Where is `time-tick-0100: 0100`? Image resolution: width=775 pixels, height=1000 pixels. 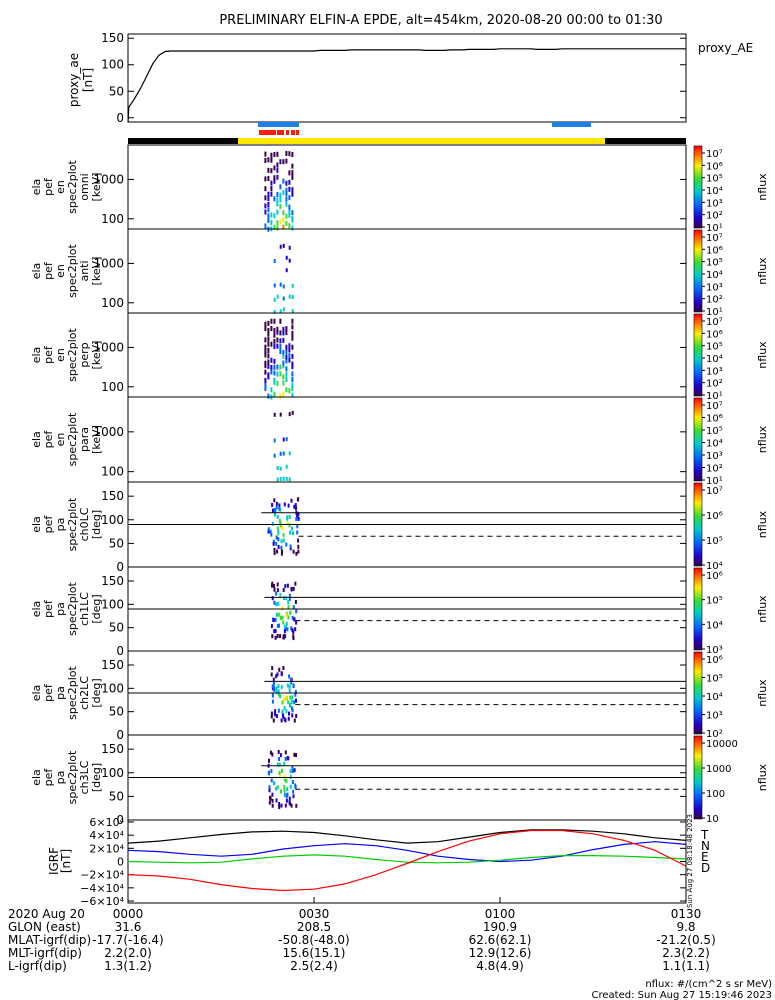
time-tick-0100: 0100 is located at coordinates (500, 914).